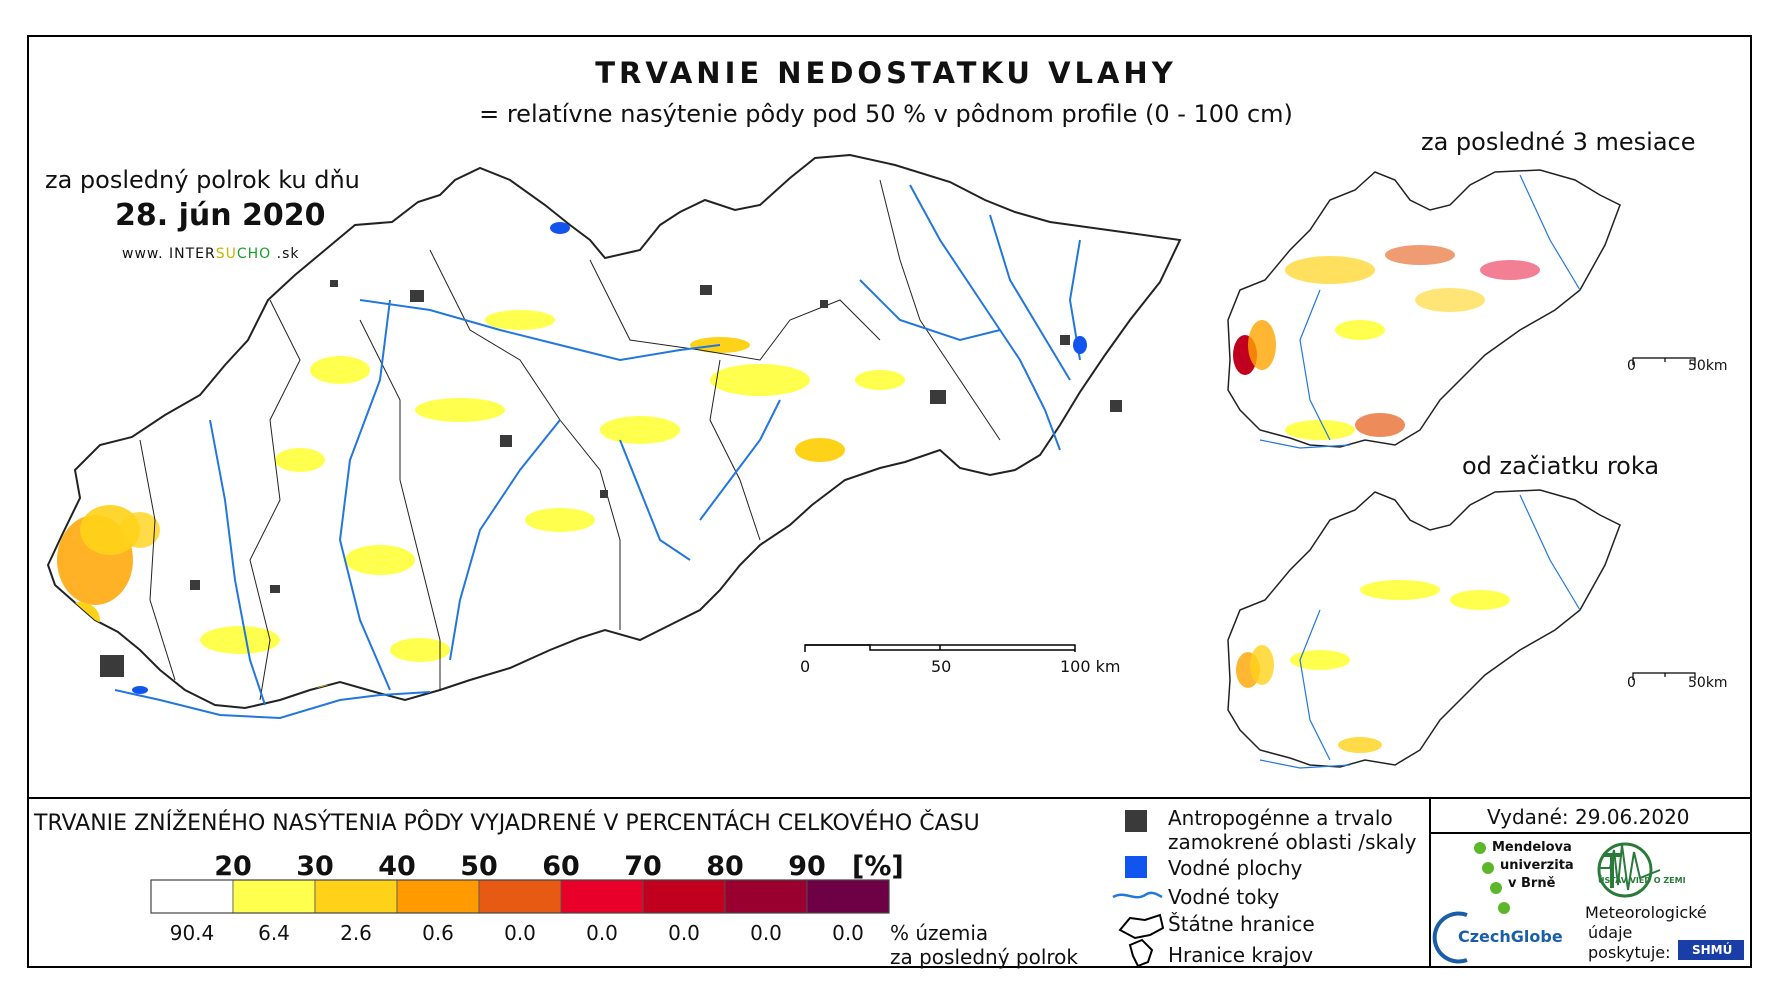 This screenshot has height=1003, width=1772. I want to click on slovakia-inset-3months, so click(1424, 308).